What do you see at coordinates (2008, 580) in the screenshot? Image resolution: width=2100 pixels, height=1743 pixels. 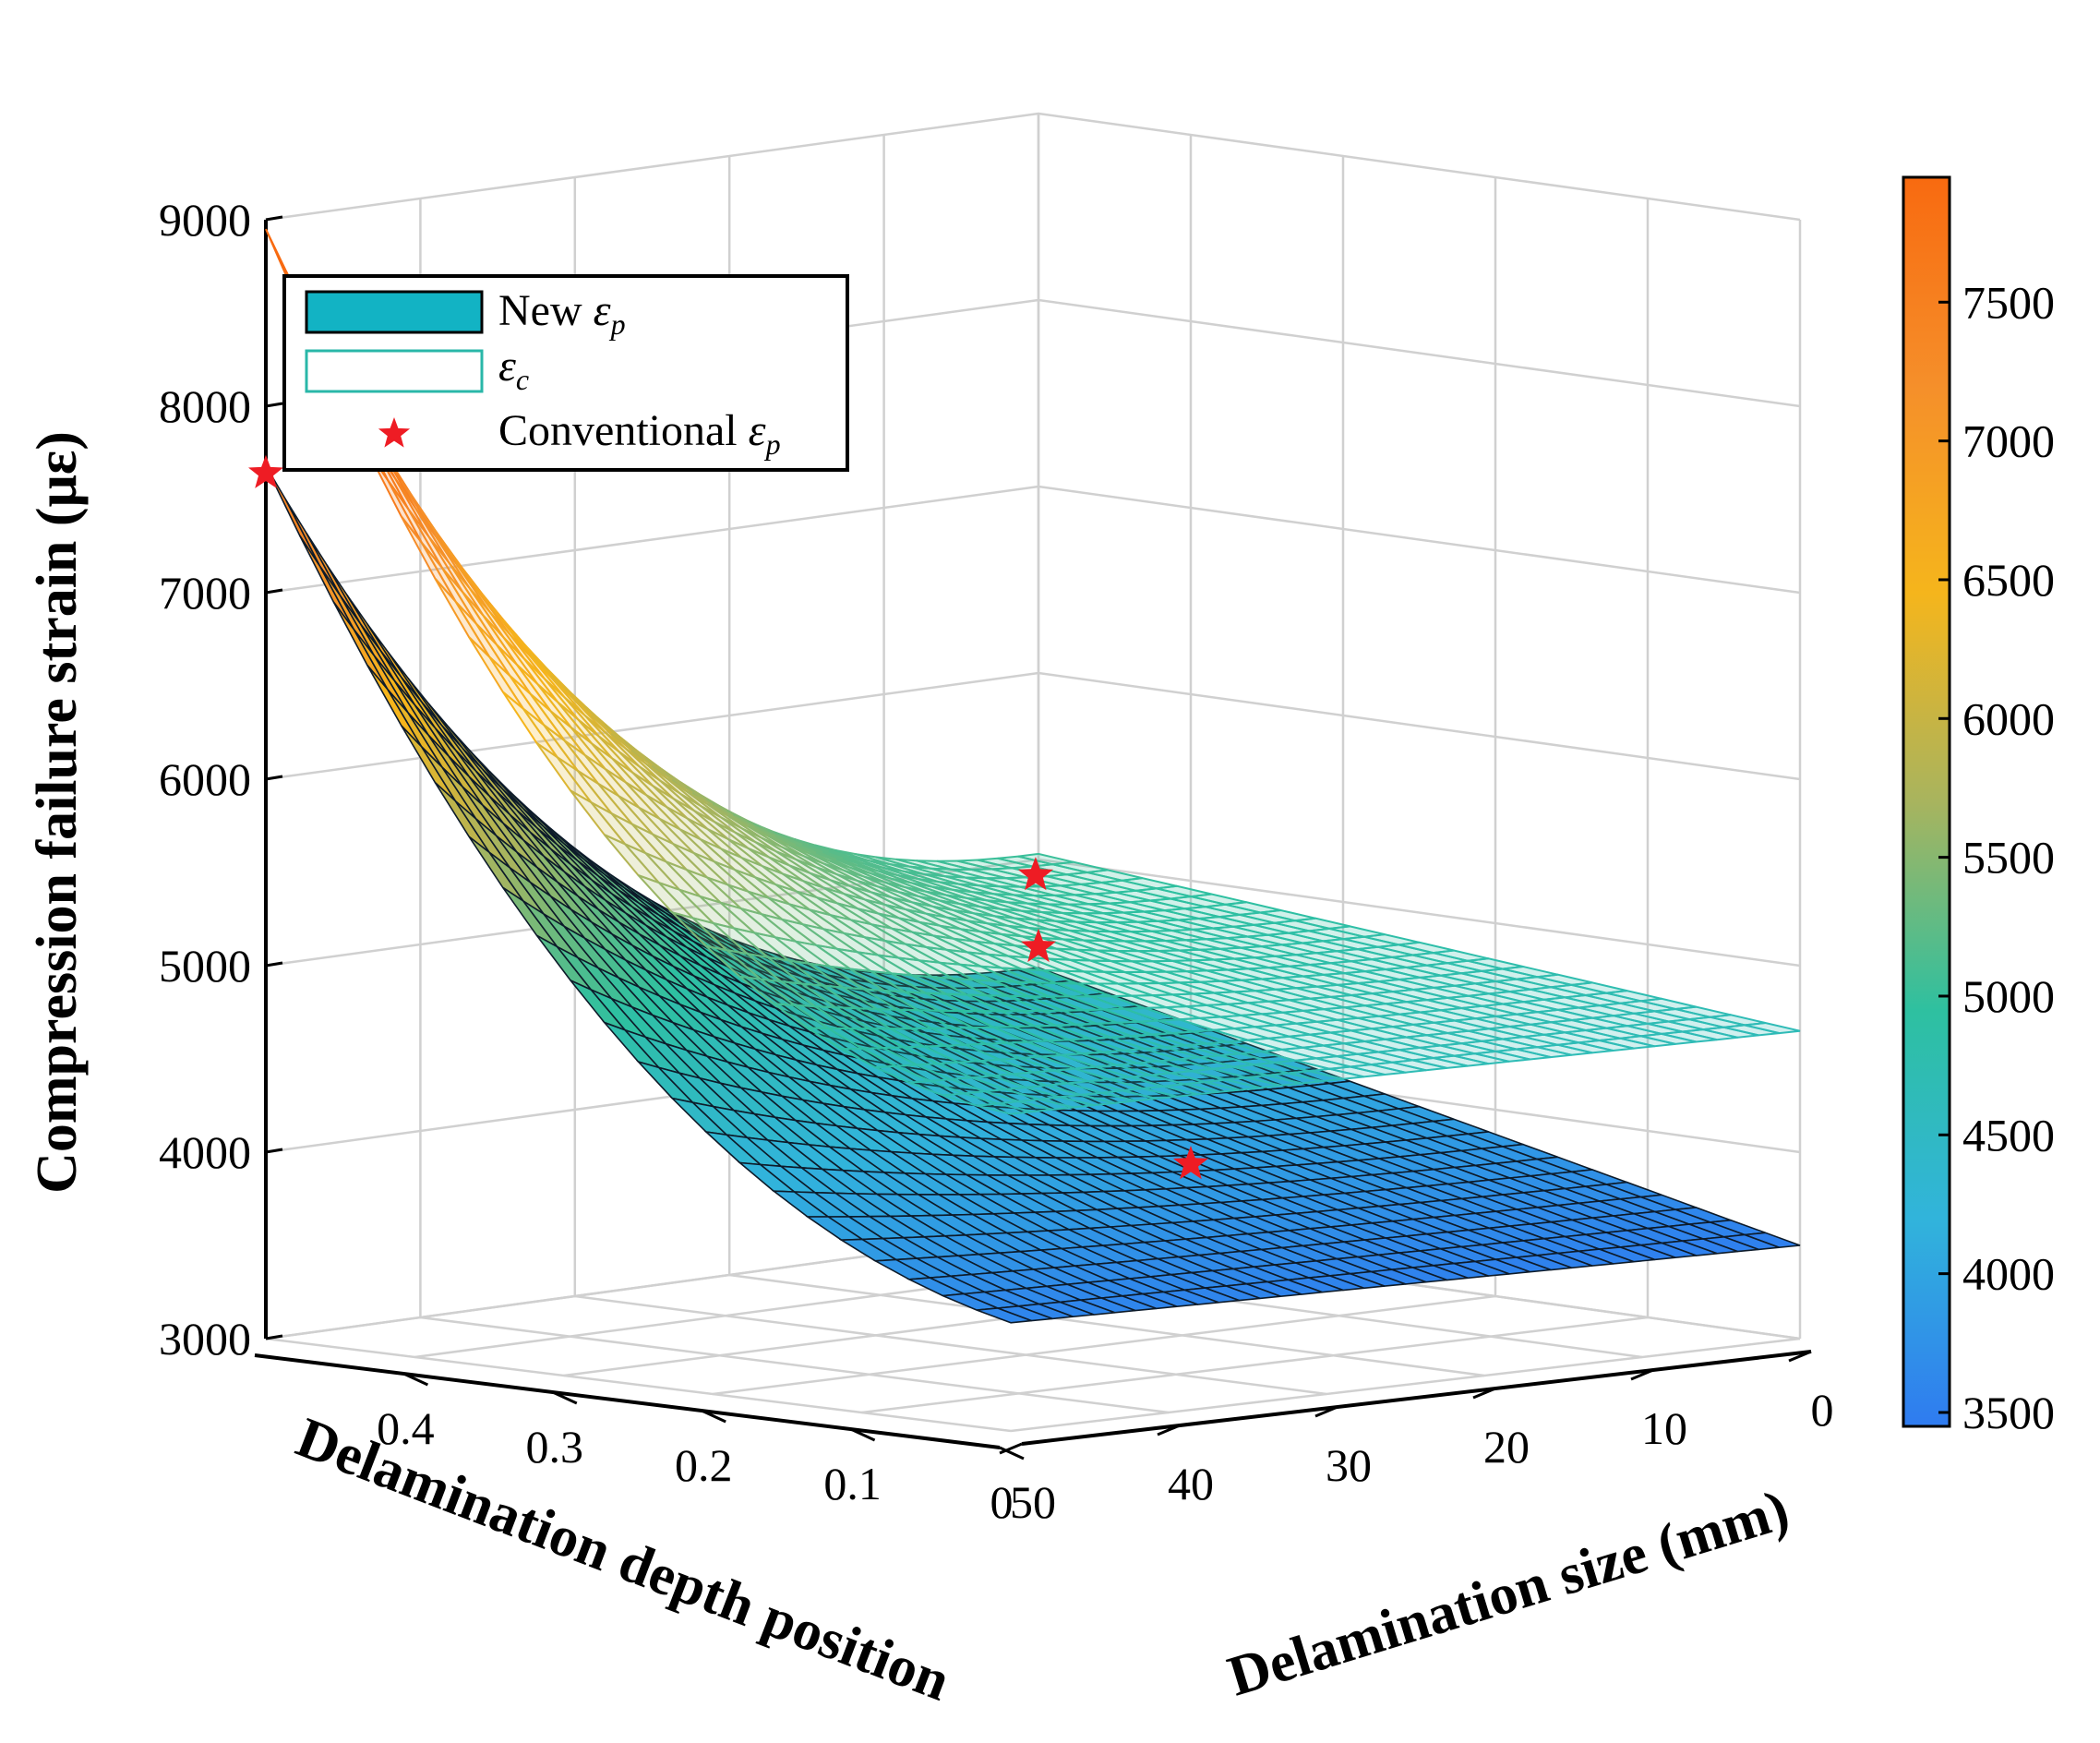 I see `colorbar-tick-label: 6500` at bounding box center [2008, 580].